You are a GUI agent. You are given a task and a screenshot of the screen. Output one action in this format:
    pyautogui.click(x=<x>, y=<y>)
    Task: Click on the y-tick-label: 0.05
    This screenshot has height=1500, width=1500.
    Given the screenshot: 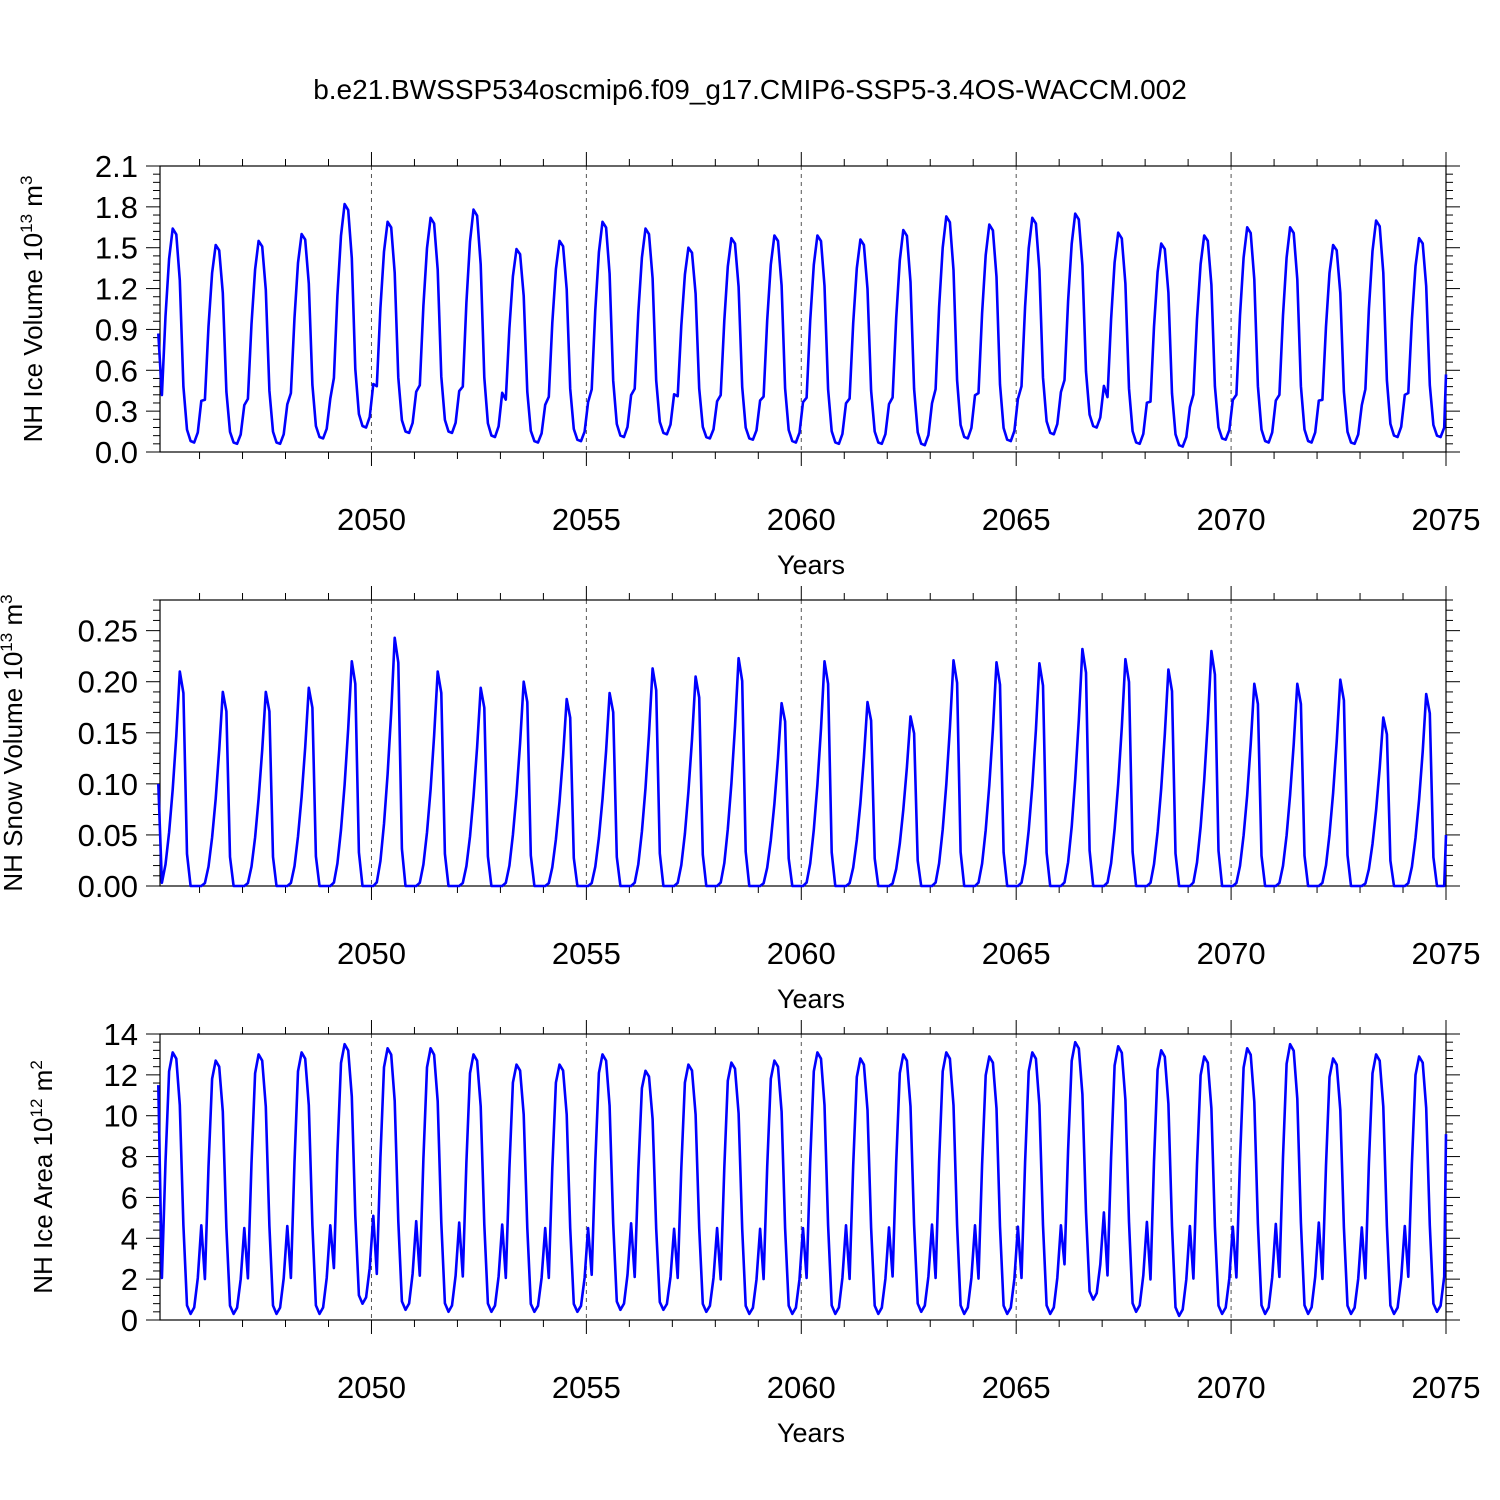 What is the action you would take?
    pyautogui.click(x=108, y=835)
    